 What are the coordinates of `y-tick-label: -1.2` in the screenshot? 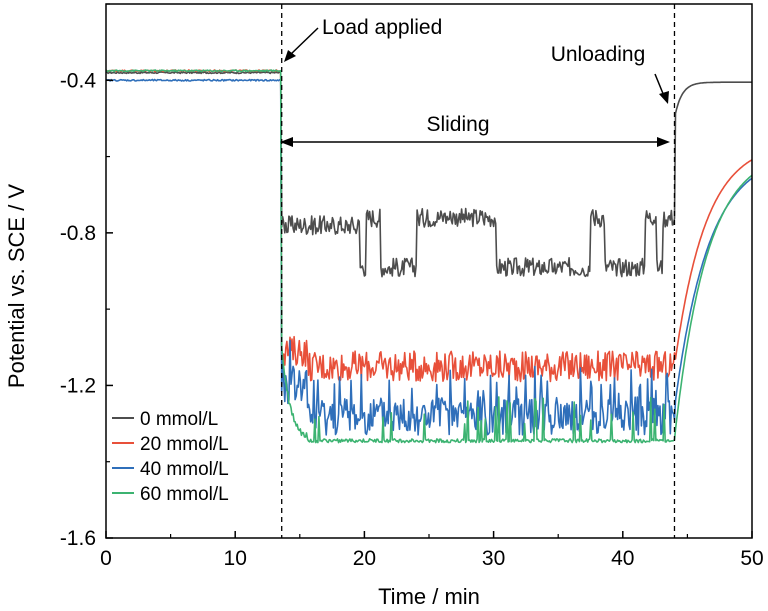 It's located at (78, 385).